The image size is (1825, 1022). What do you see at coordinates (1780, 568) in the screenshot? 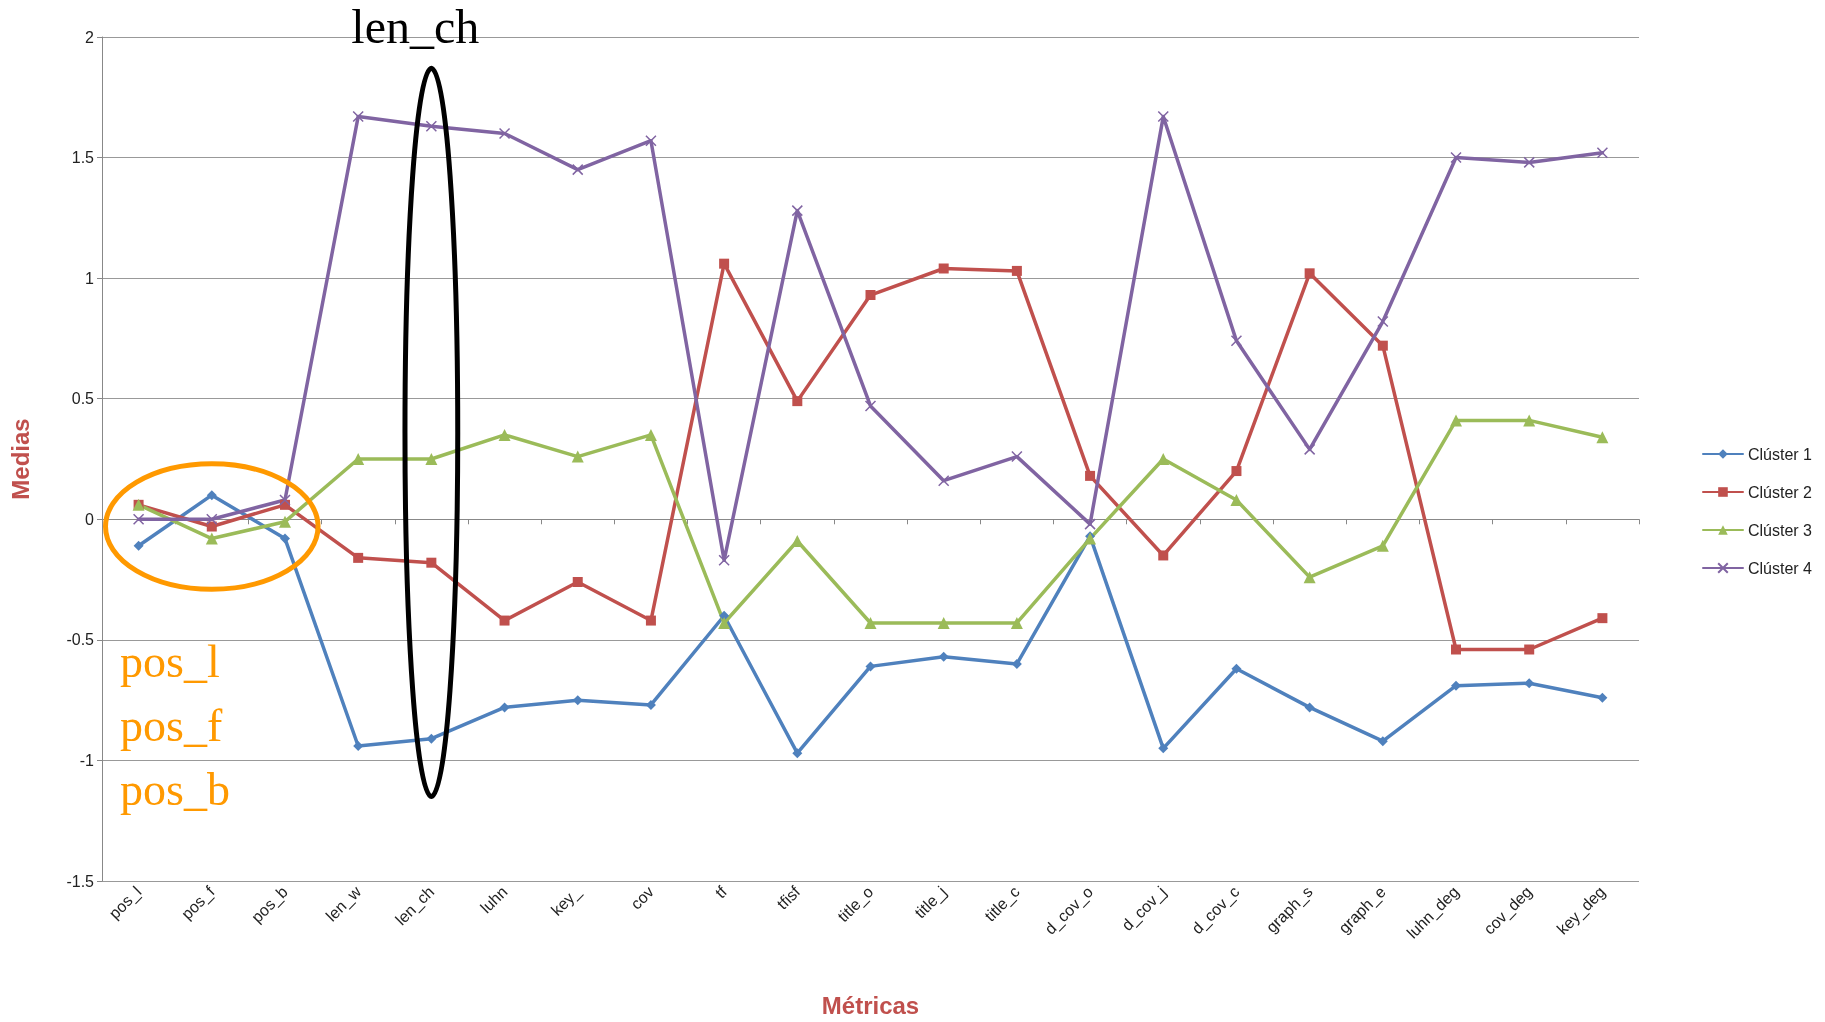
I see `legend-label: Clúster 4` at bounding box center [1780, 568].